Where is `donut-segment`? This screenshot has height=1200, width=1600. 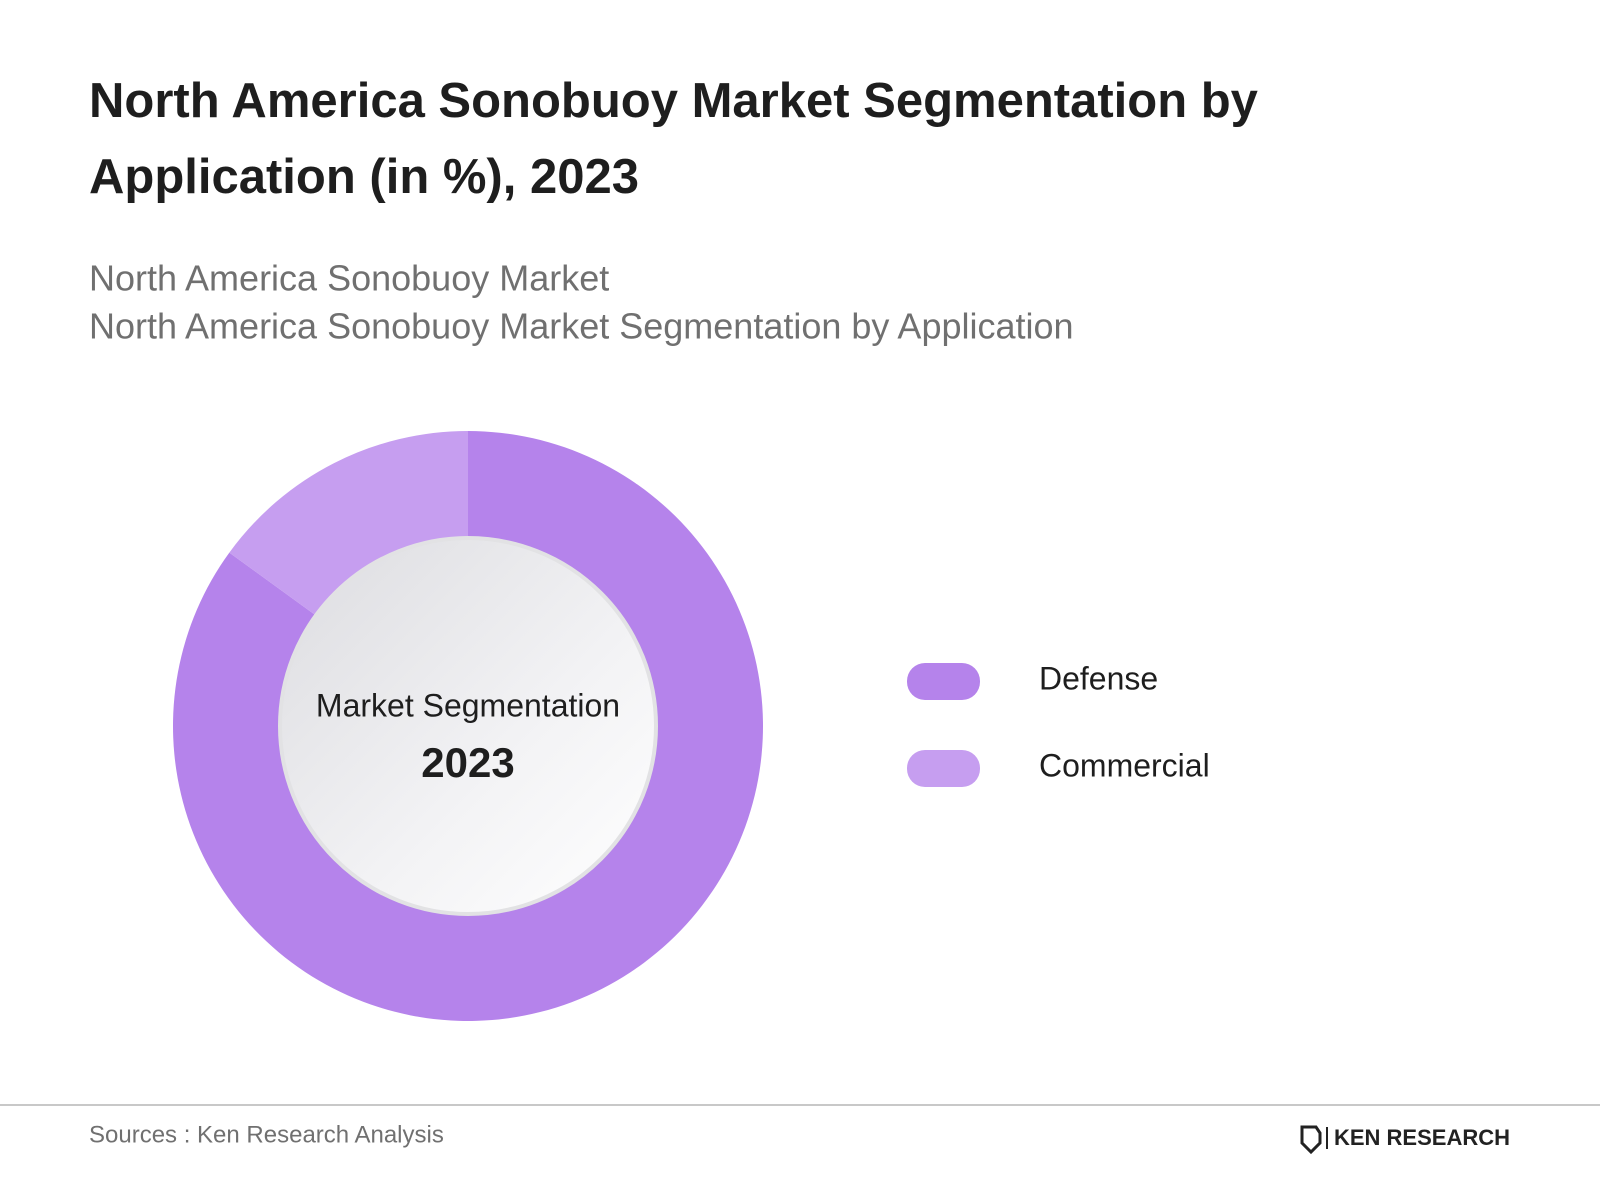
donut-segment is located at coordinates (348, 523).